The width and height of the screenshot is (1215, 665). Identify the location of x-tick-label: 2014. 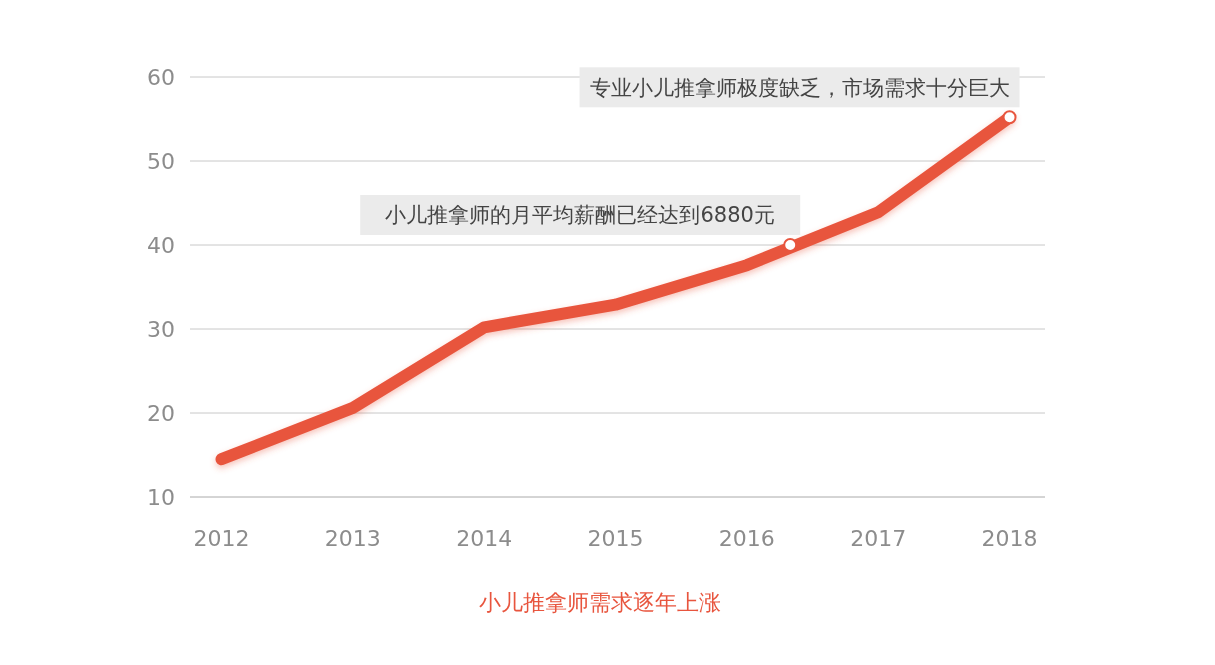
(484, 538).